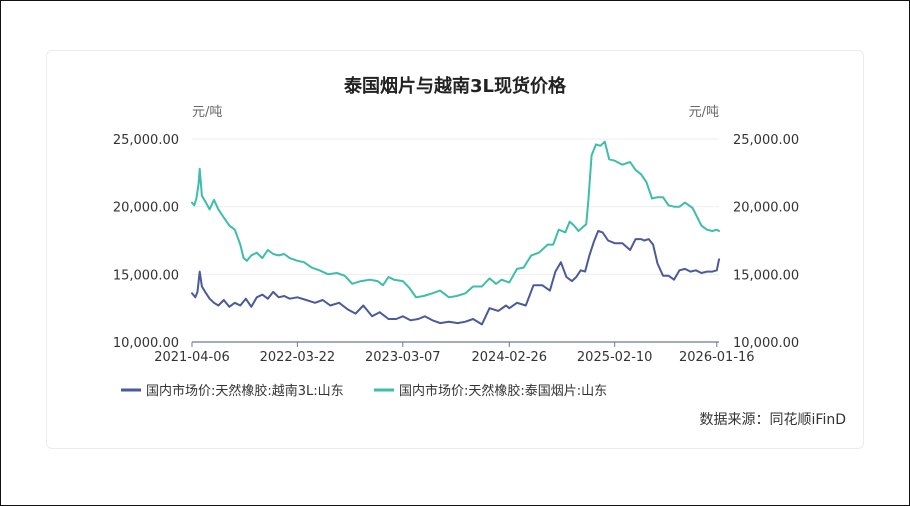  Describe the element at coordinates (364, 391) in the screenshot. I see `legend: 国内市场价:天然橡胶:越南3L:山东 国内市场价:天然橡胶:泰国烟片:山东` at that location.